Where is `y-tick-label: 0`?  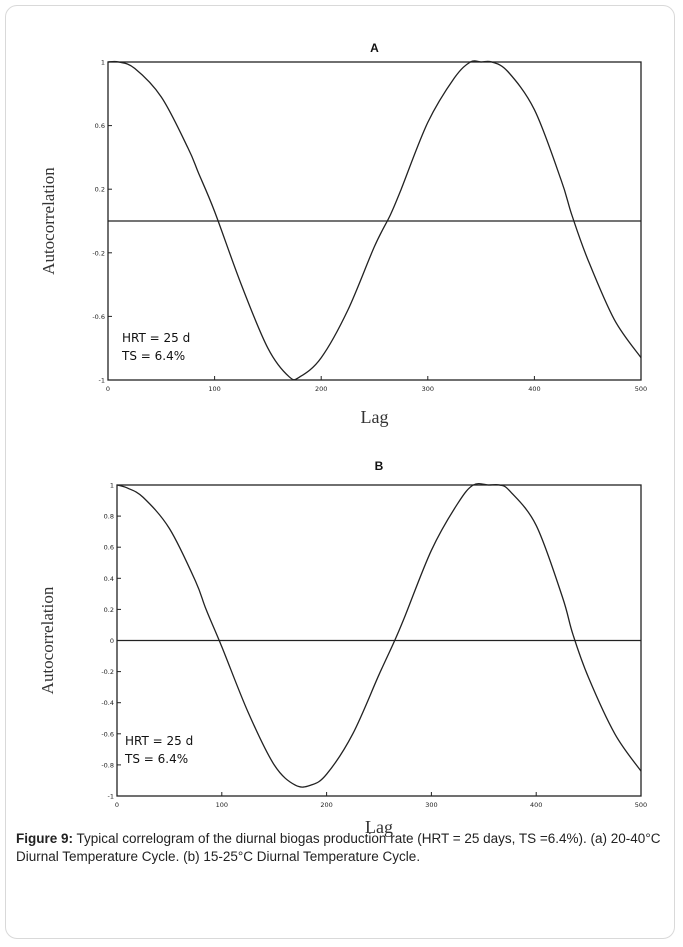 y-tick-label: 0 is located at coordinates (112, 641).